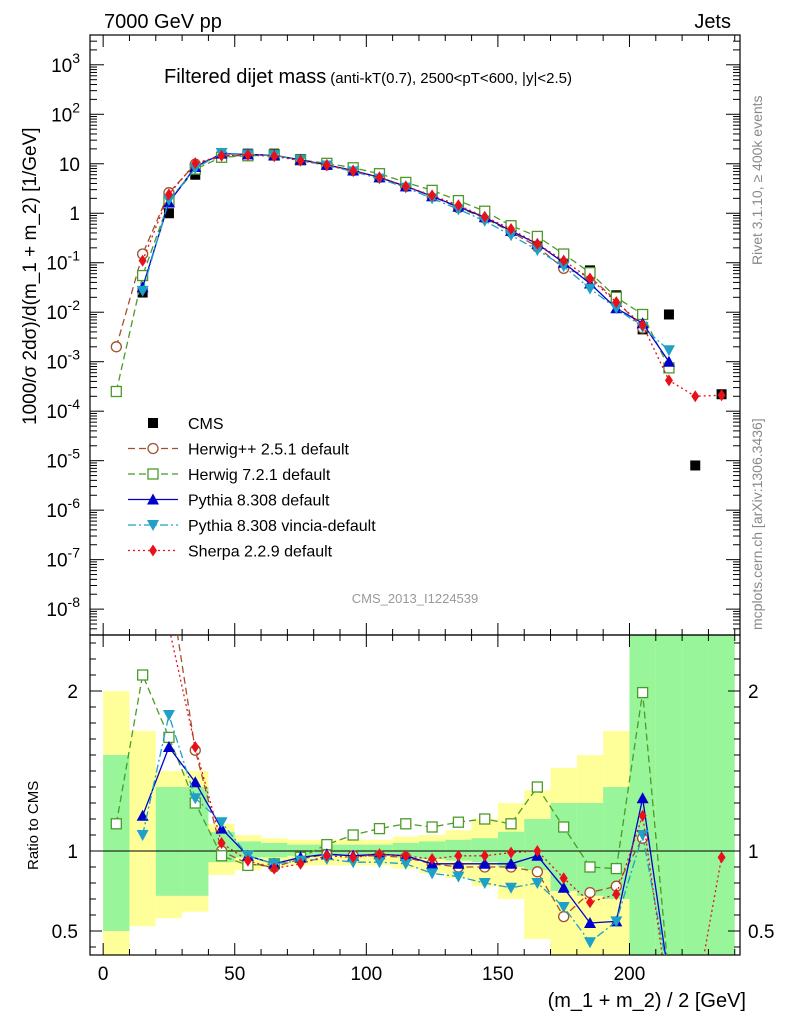 Image resolution: width=786 pixels, height=1024 pixels. Describe the element at coordinates (259, 475) in the screenshot. I see `legend-label: Herwig 7.2.1 default` at that location.